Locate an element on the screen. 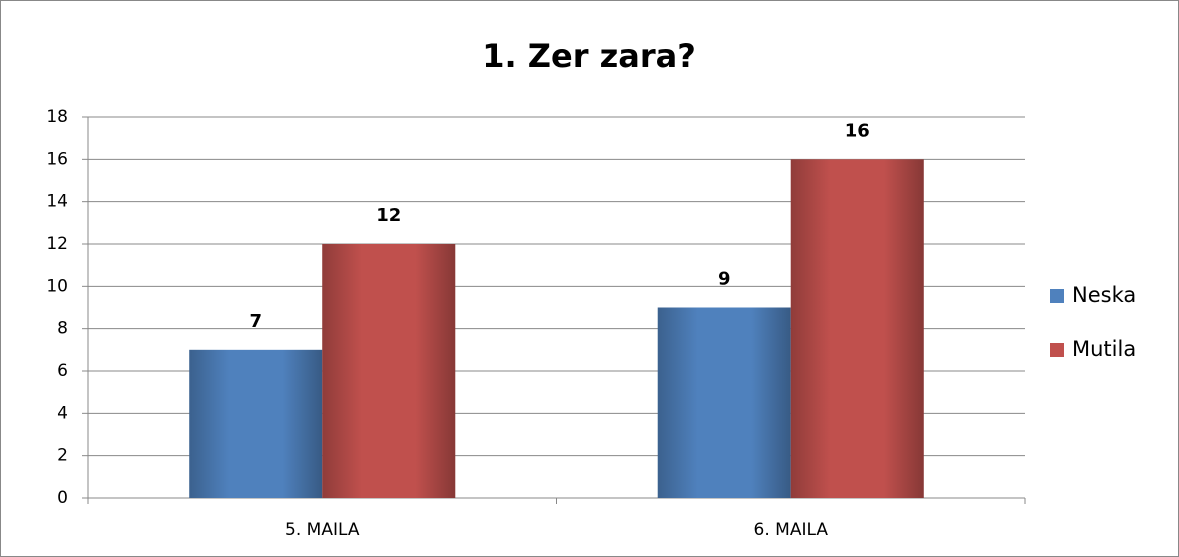 The width and height of the screenshot is (1179, 557). legend-label: Neska is located at coordinates (1104, 295).